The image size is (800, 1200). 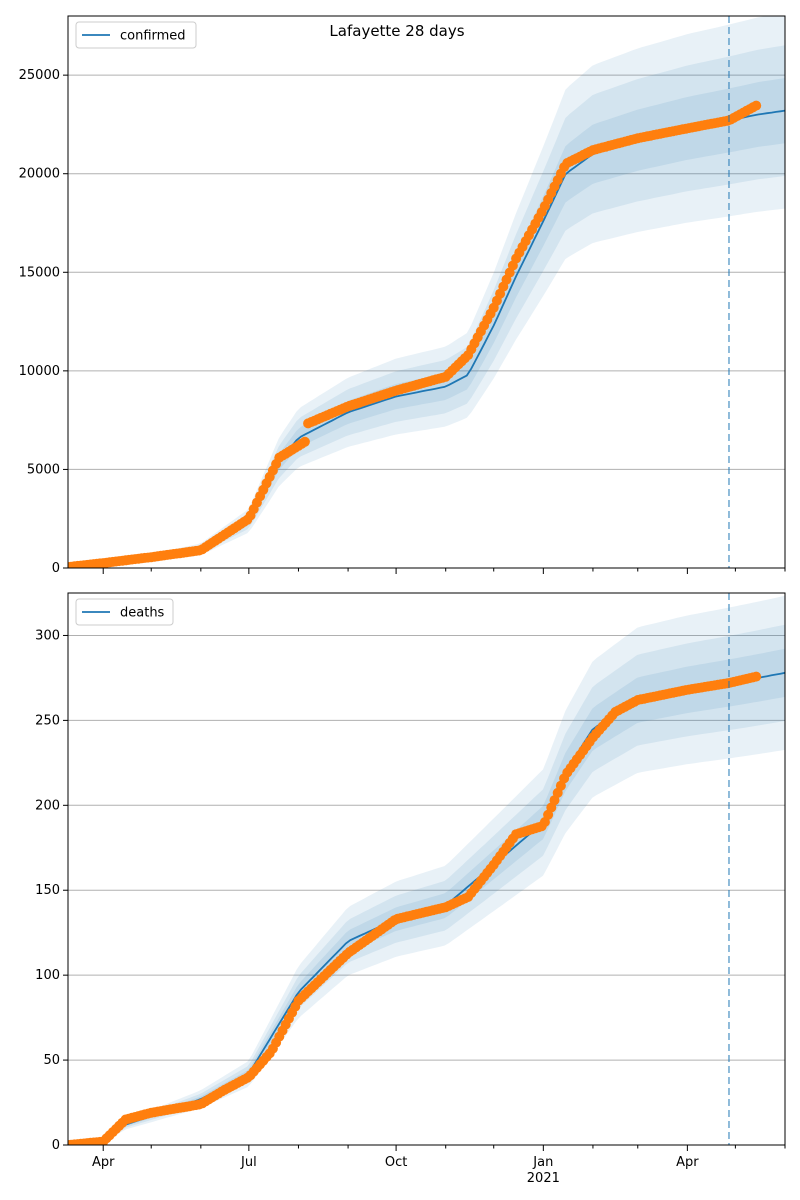 What do you see at coordinates (43, 469) in the screenshot?
I see `y-tick-label: 5000` at bounding box center [43, 469].